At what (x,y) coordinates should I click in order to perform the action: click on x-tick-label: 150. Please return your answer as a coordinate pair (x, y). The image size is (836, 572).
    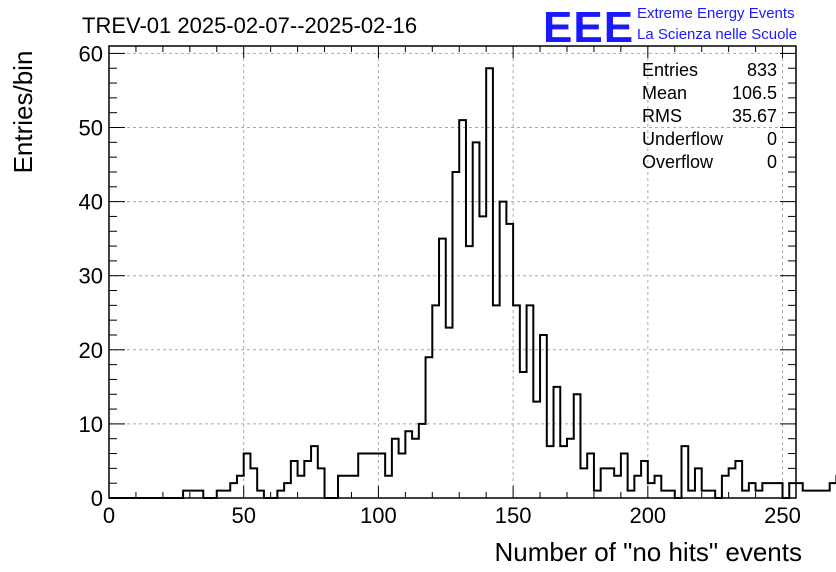
    Looking at the image, I should click on (513, 515).